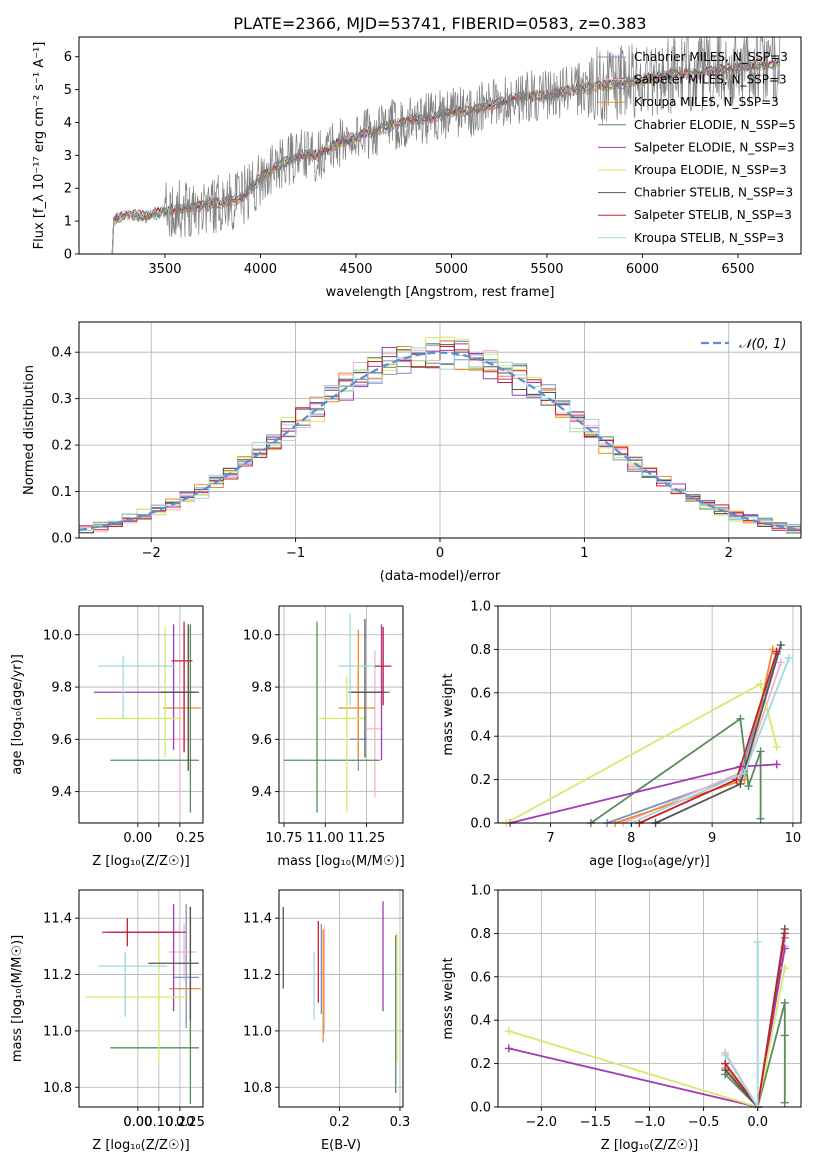 Image resolution: width=819 pixels, height=1170 pixels. Describe the element at coordinates (714, 147) in the screenshot. I see `legend-label: Salpeter ELODIE, N_SSP=3` at that location.